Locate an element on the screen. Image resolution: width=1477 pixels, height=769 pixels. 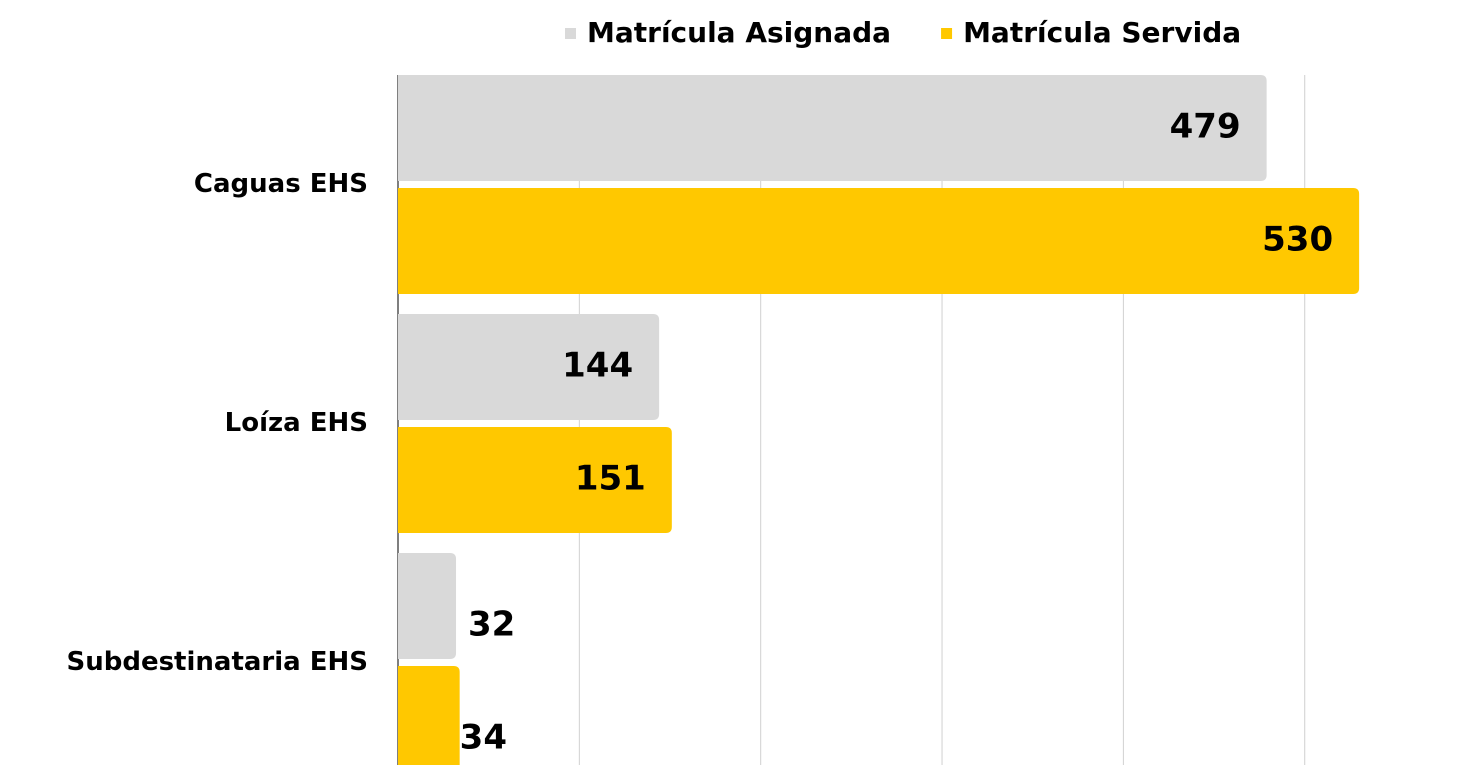
data-label: 34 is located at coordinates (483, 738).